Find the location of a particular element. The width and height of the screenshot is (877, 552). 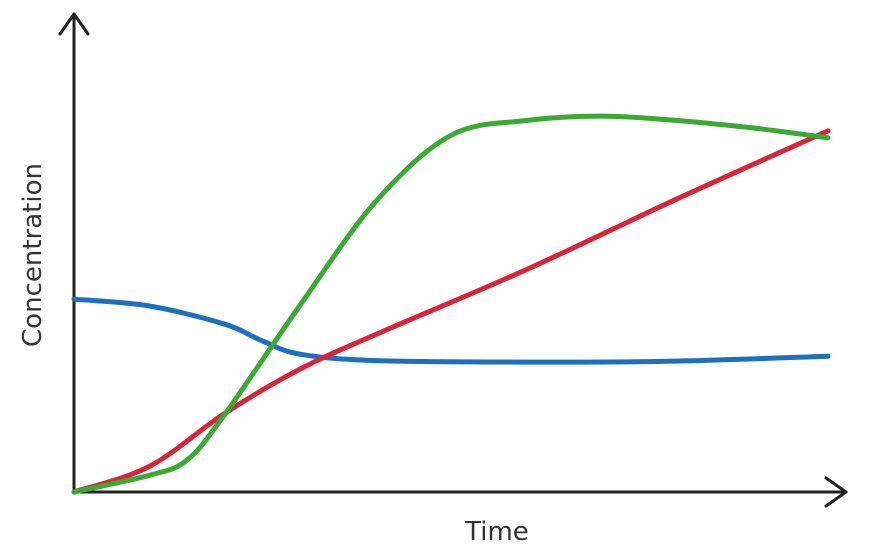

x-axis is located at coordinates (460, 492).